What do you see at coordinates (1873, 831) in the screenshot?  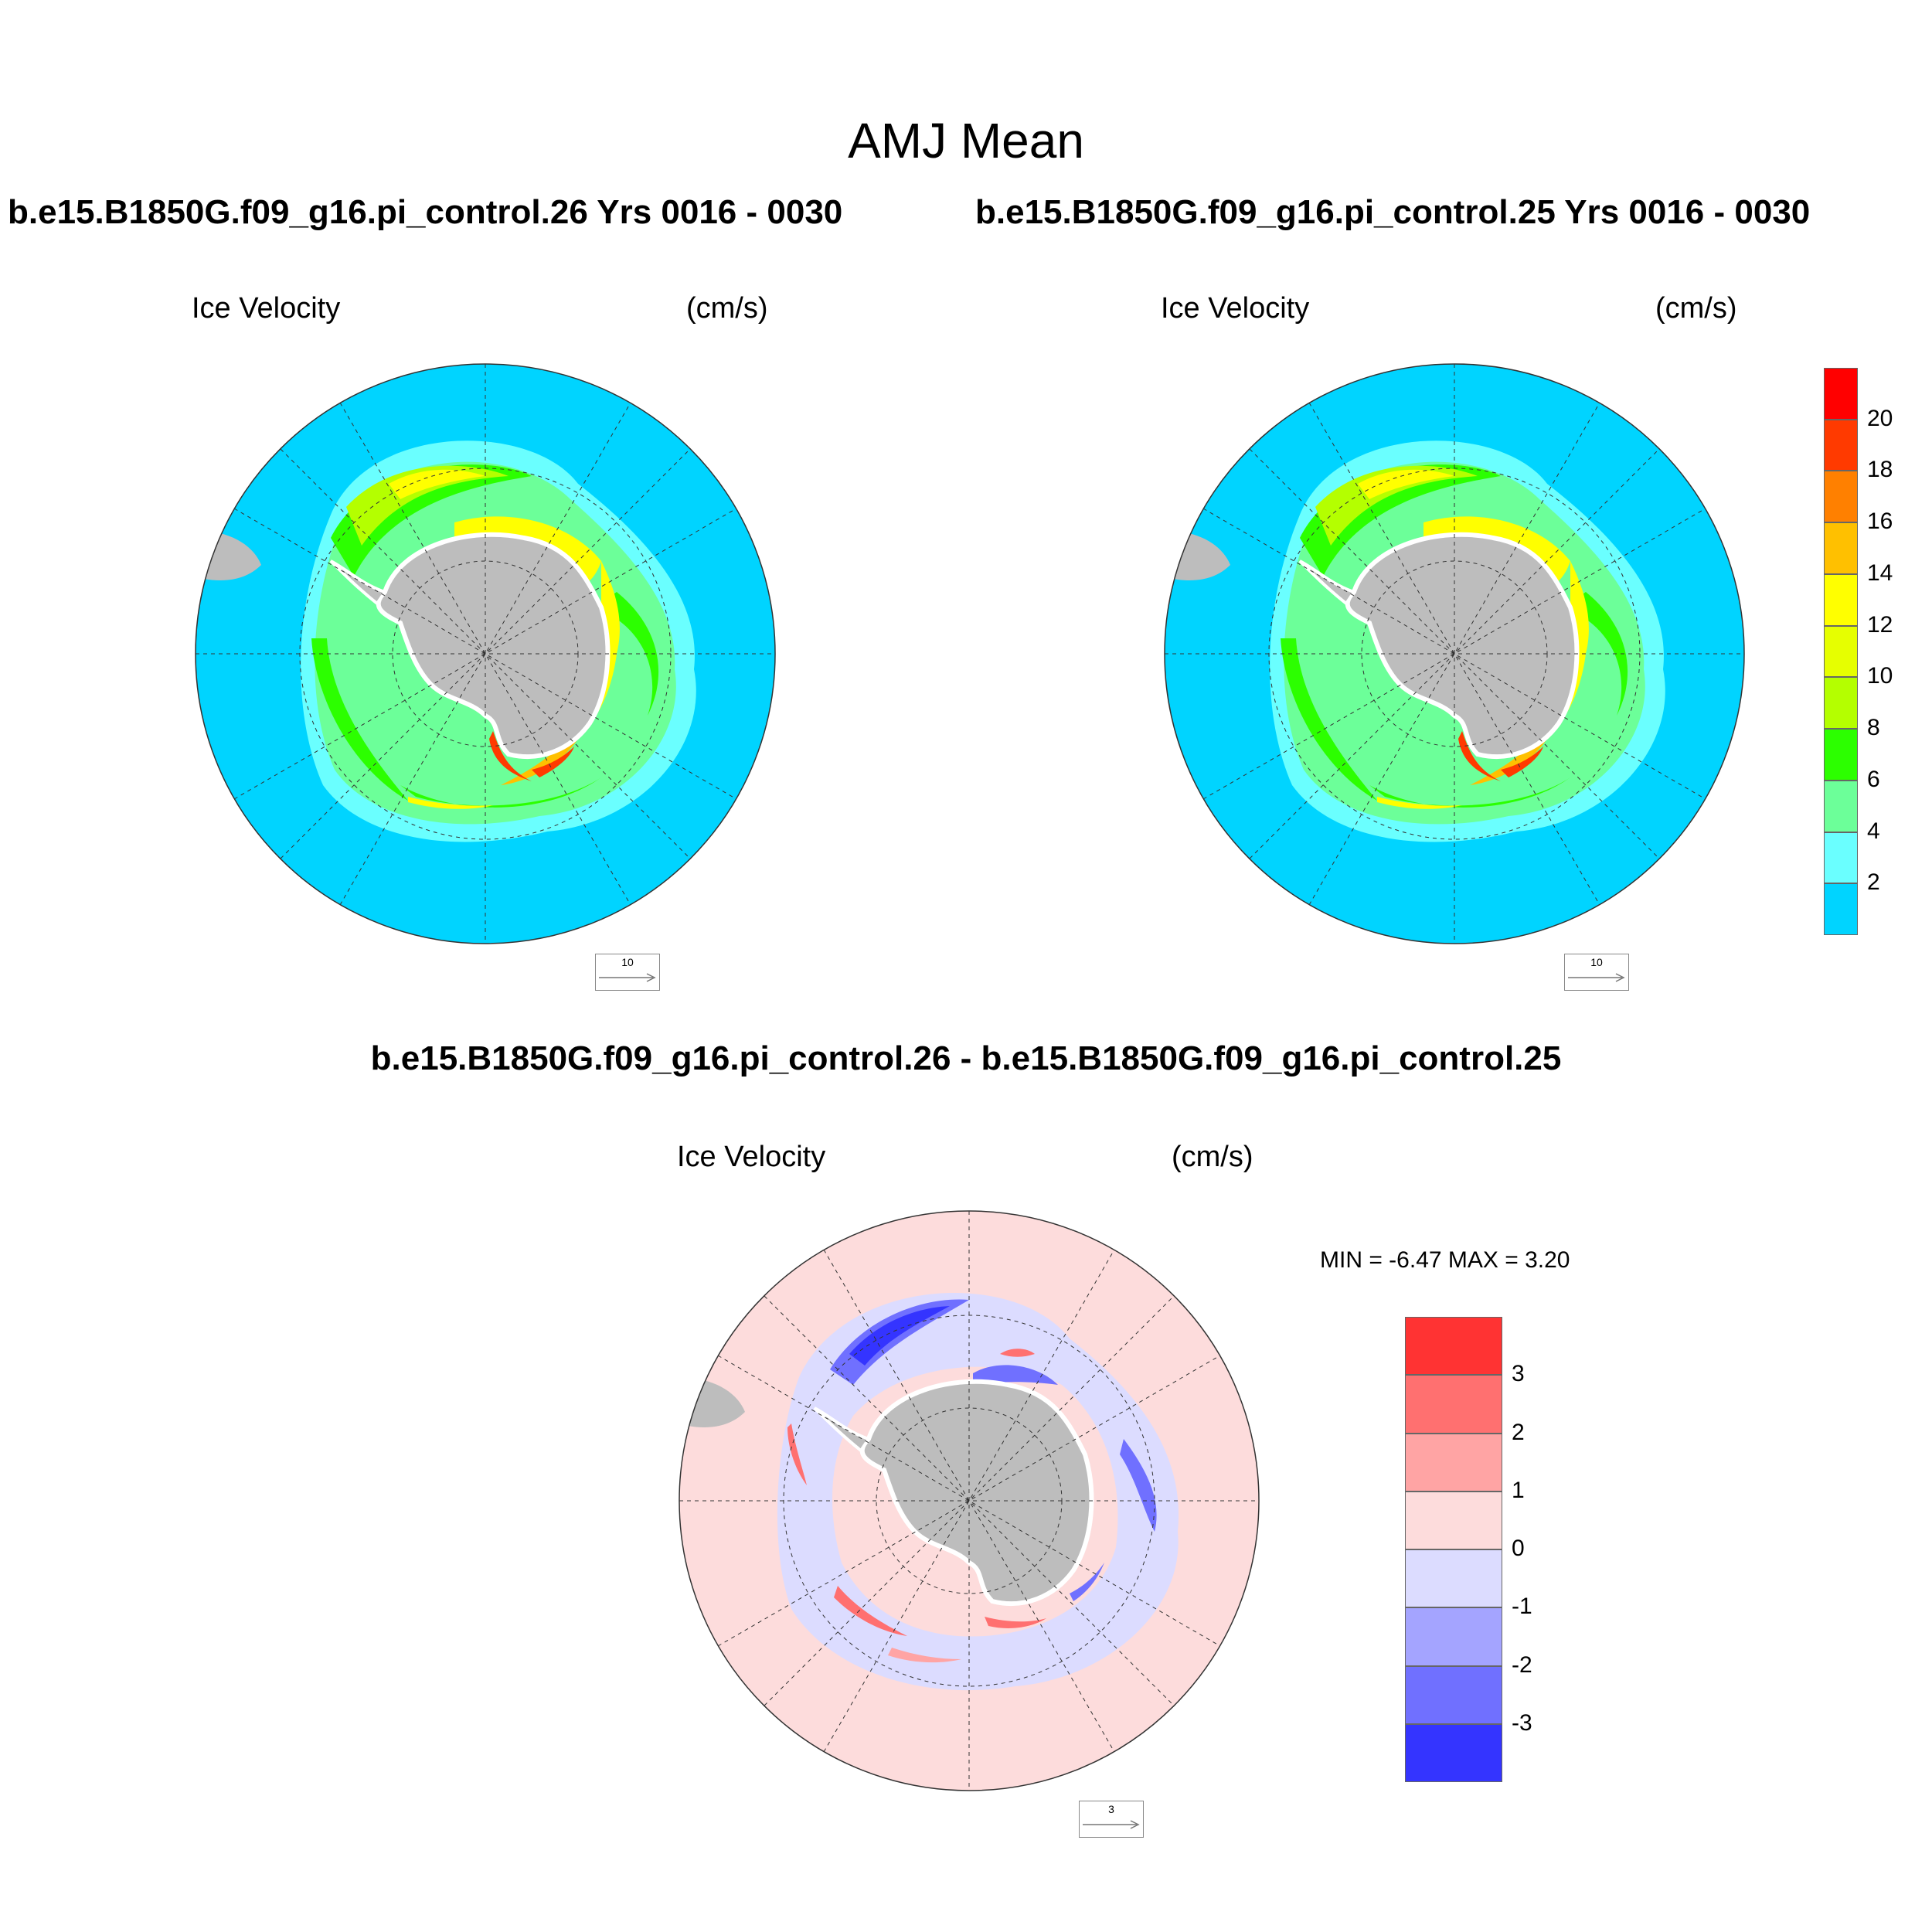 I see `velocity-colorbar-label: 4` at bounding box center [1873, 831].